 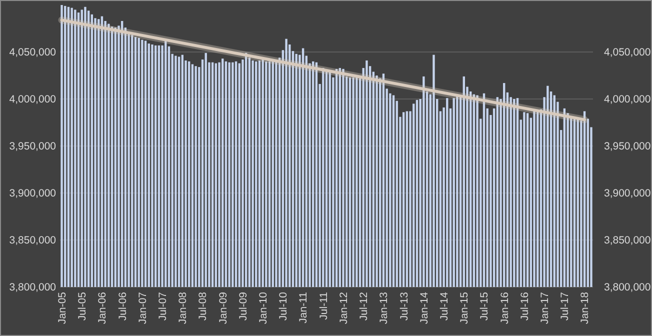 What do you see at coordinates (484, 306) in the screenshot?
I see `x-tick-label: Jul-15` at bounding box center [484, 306].